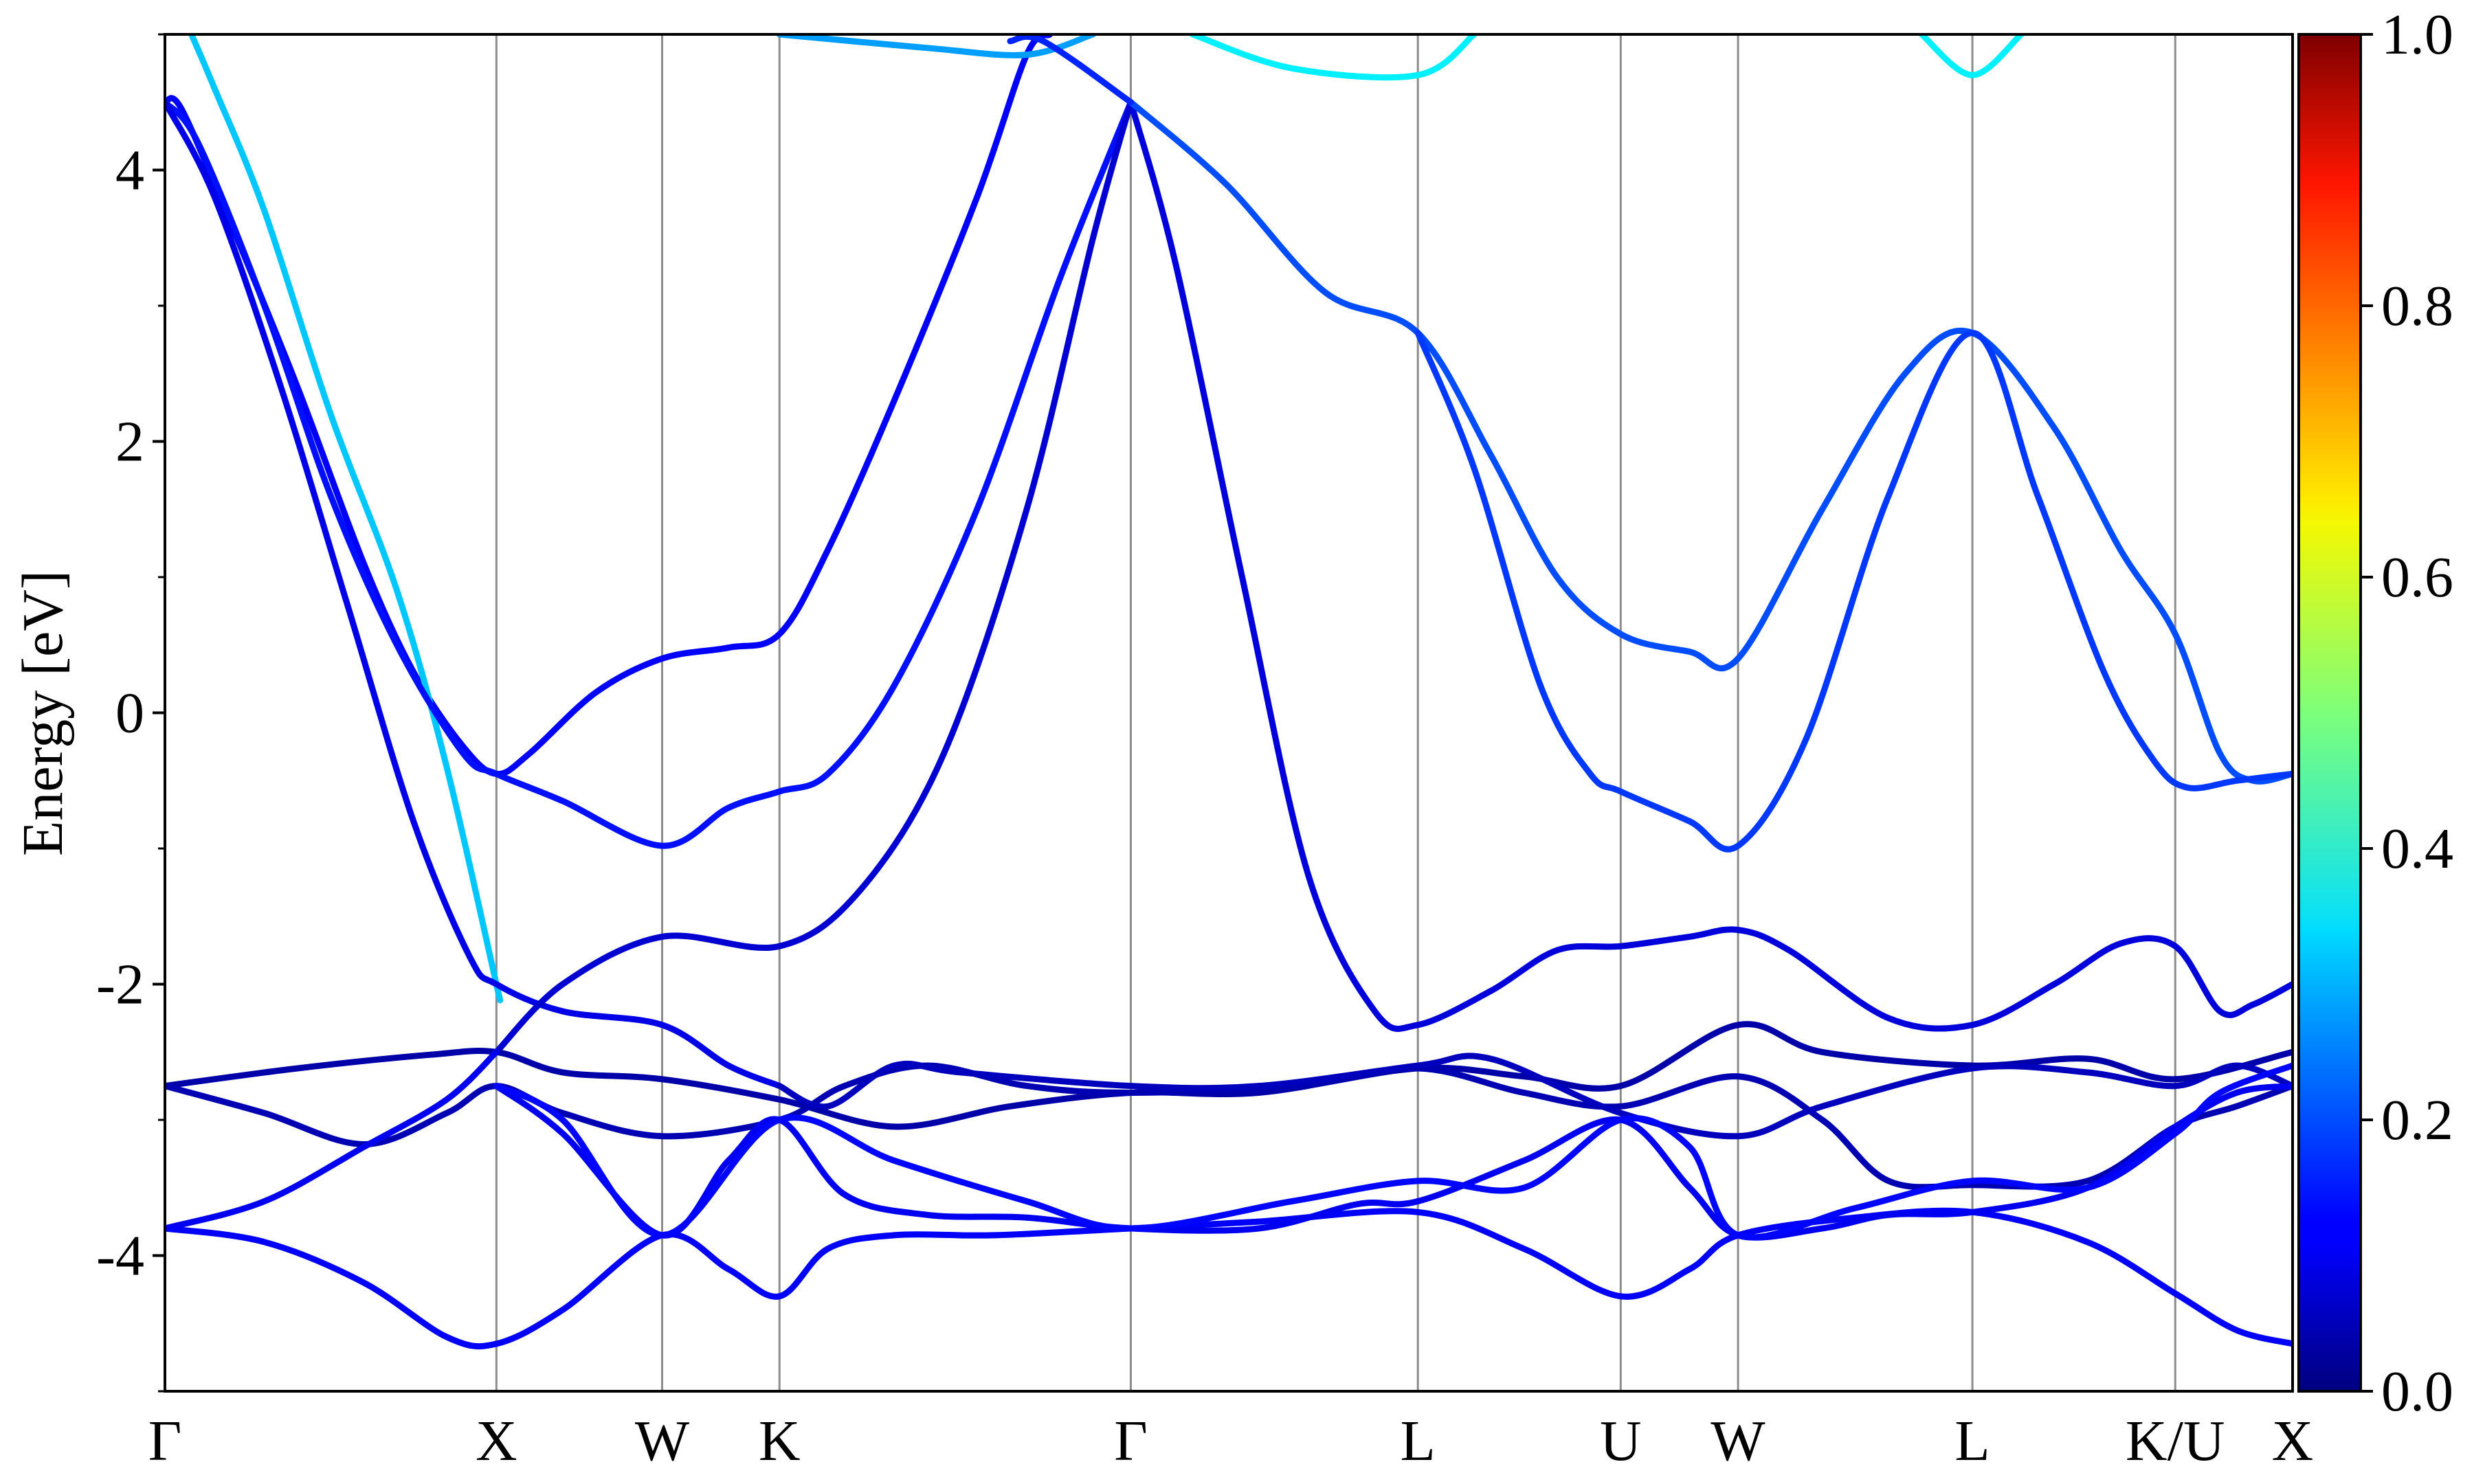 This screenshot has height=1484, width=2474. I want to click on y-tick-label: -2, so click(120, 985).